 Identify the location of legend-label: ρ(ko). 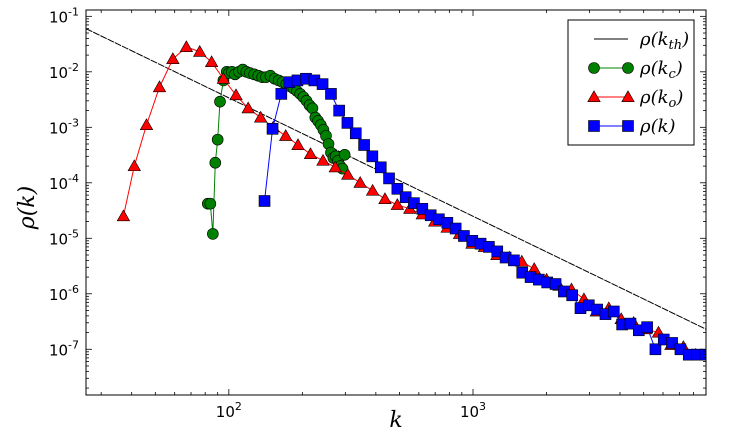
(661, 99).